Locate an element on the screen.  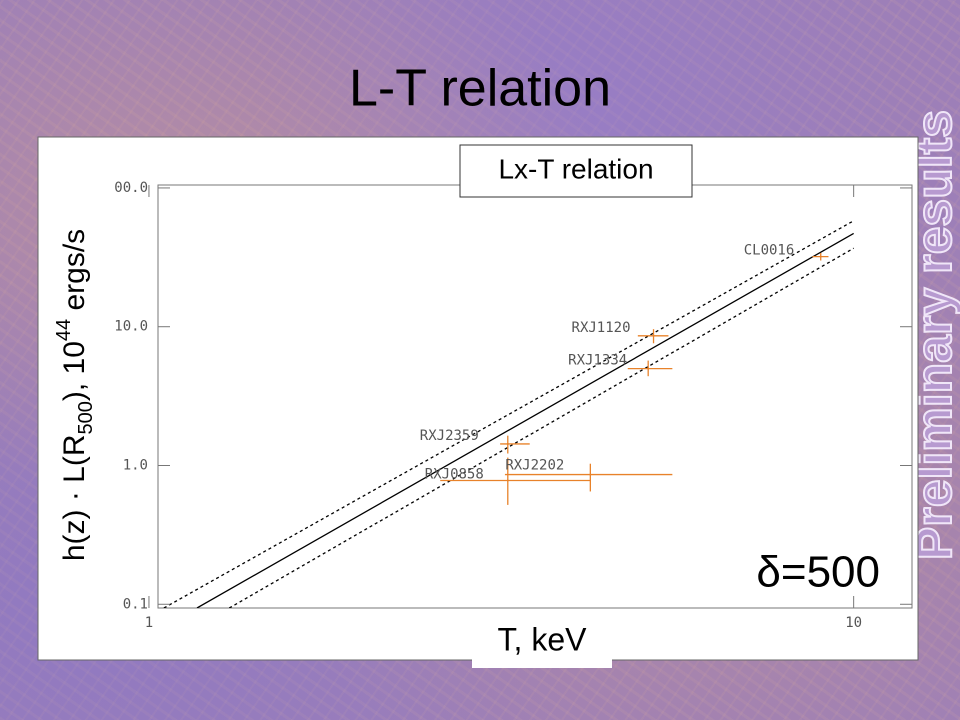
annotation: δ=500 is located at coordinates (818, 572).